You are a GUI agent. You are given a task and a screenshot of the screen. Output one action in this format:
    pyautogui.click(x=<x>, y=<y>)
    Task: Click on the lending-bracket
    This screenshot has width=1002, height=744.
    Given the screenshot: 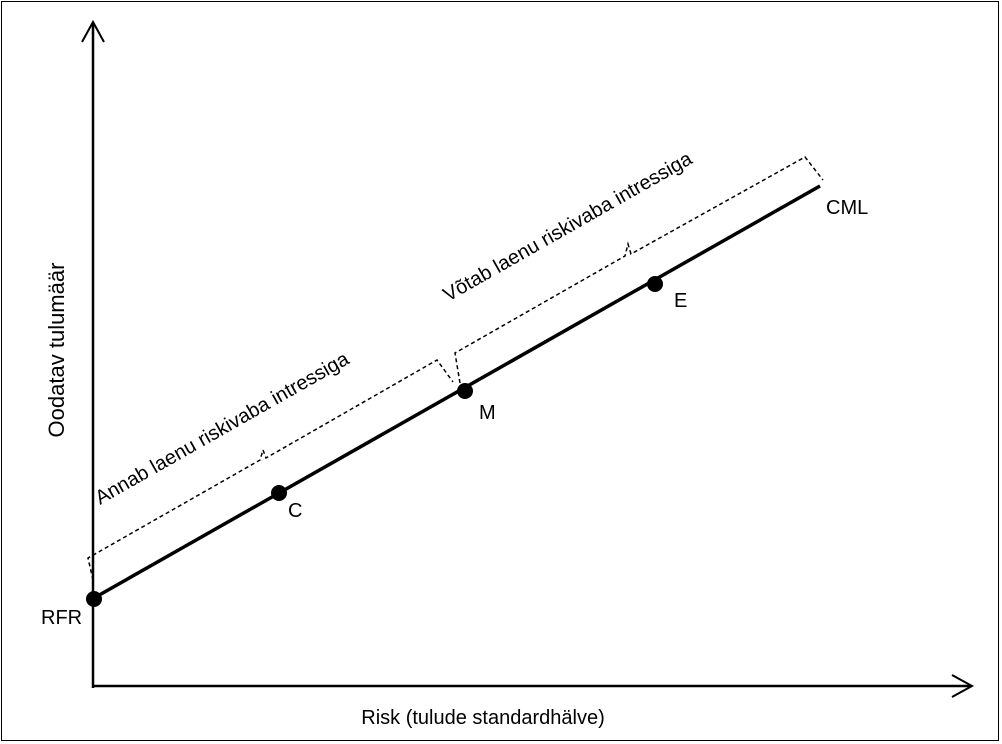 What is the action you would take?
    pyautogui.click(x=270, y=470)
    